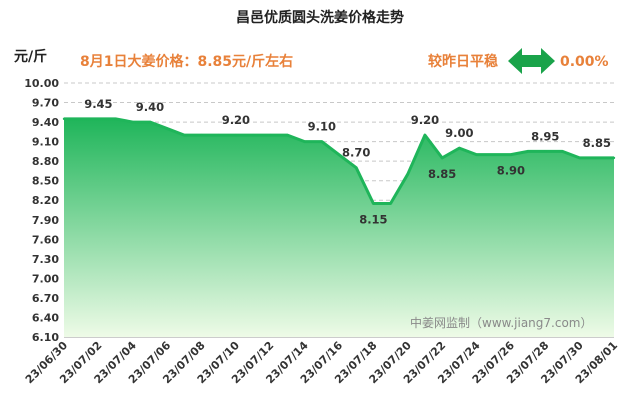 This screenshot has width=640, height=410. What do you see at coordinates (98, 104) in the screenshot?
I see `data-label: 9.45` at bounding box center [98, 104].